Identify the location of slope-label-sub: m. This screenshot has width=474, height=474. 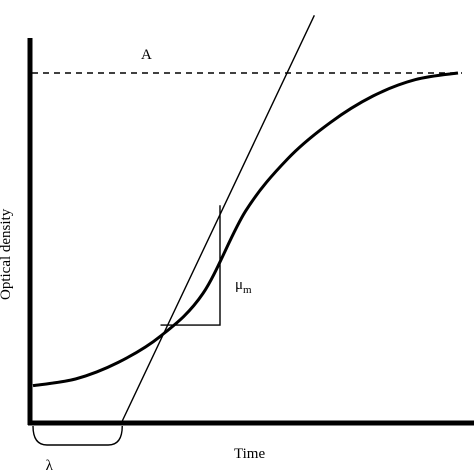
(247, 290).